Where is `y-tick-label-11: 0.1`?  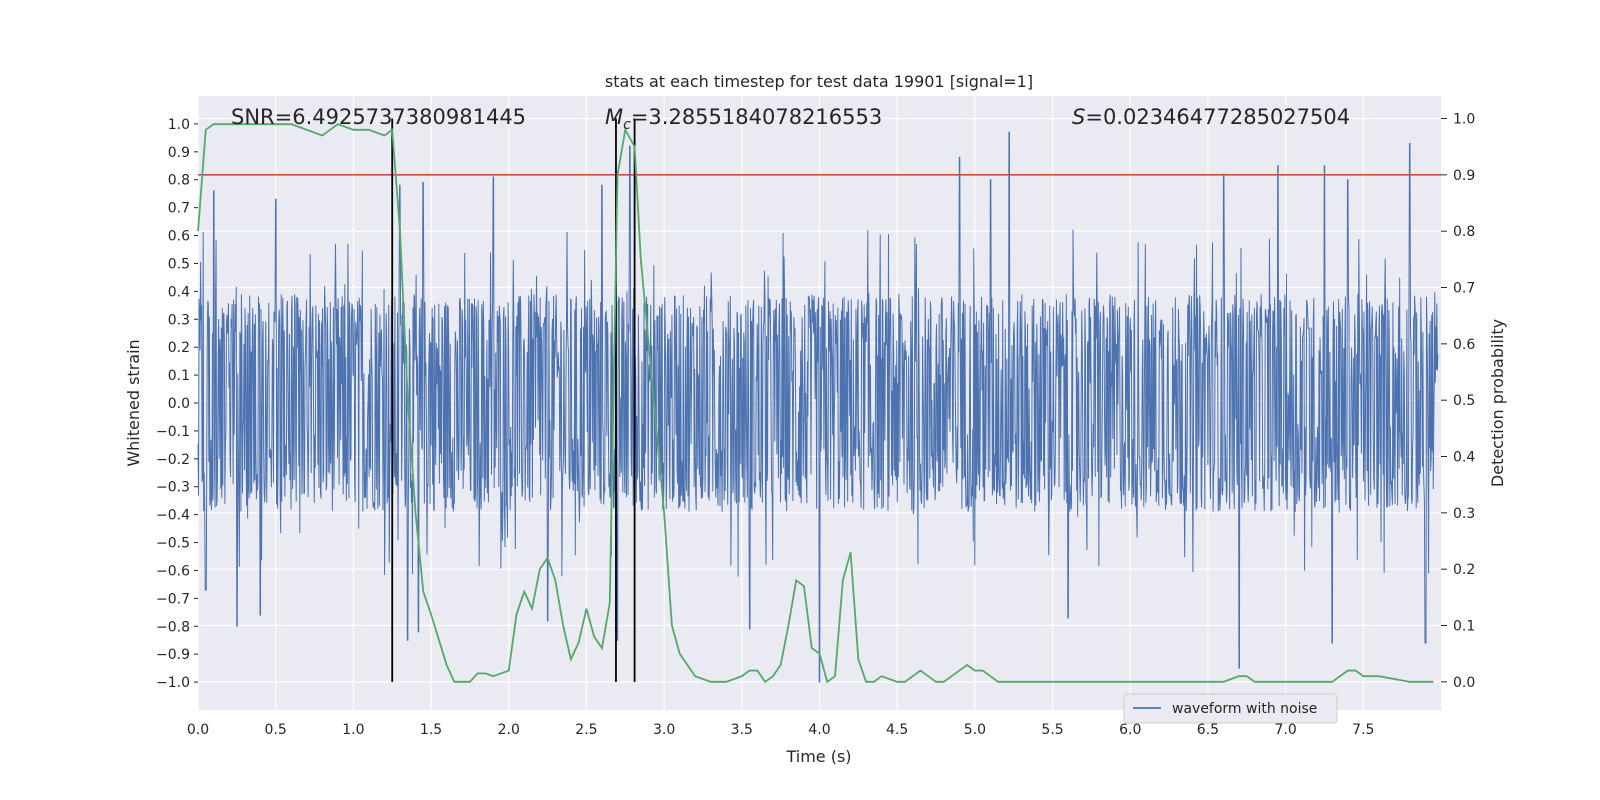
y-tick-label-11: 0.1 is located at coordinates (179, 376).